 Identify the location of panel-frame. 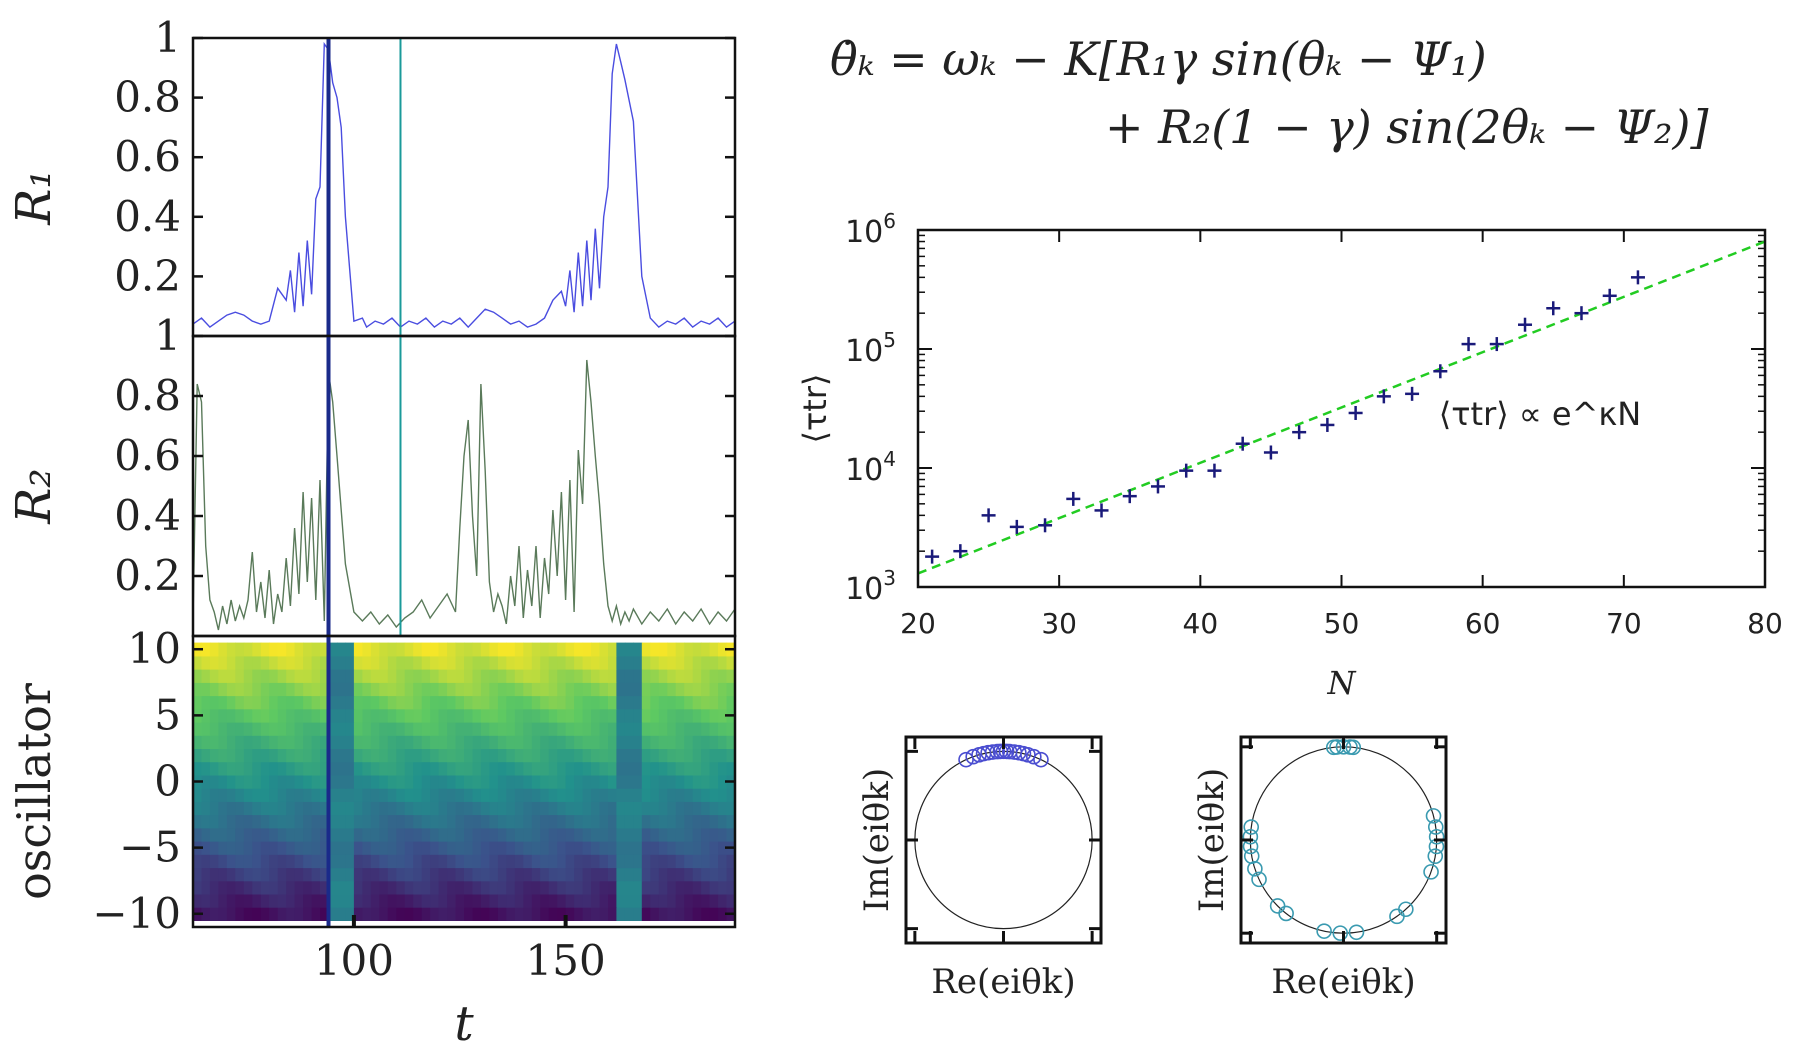
(1003, 840).